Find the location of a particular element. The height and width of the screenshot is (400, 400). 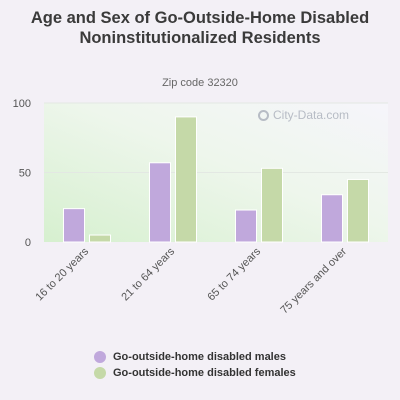

x-tick-label: 21 to 64 years is located at coordinates (148, 274).